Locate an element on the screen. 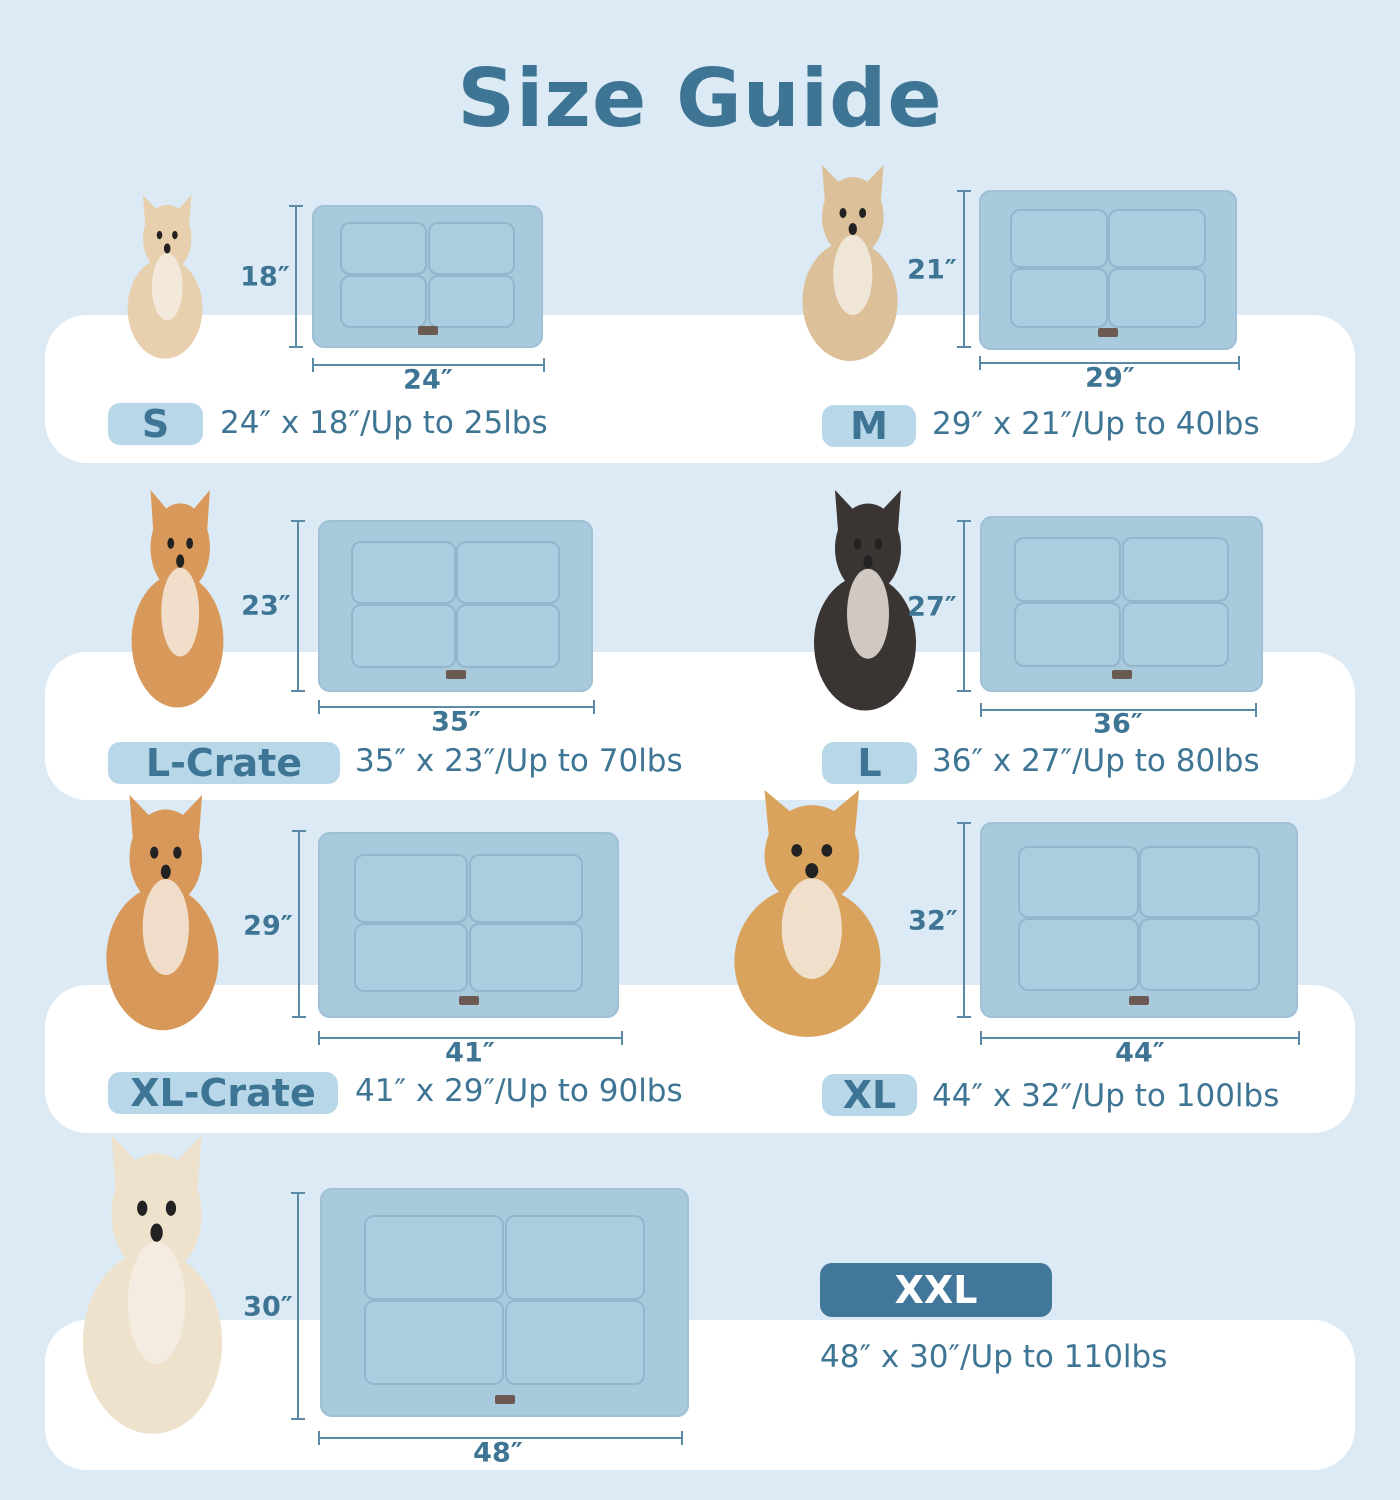  width-label: 48″ is located at coordinates (498, 1453).